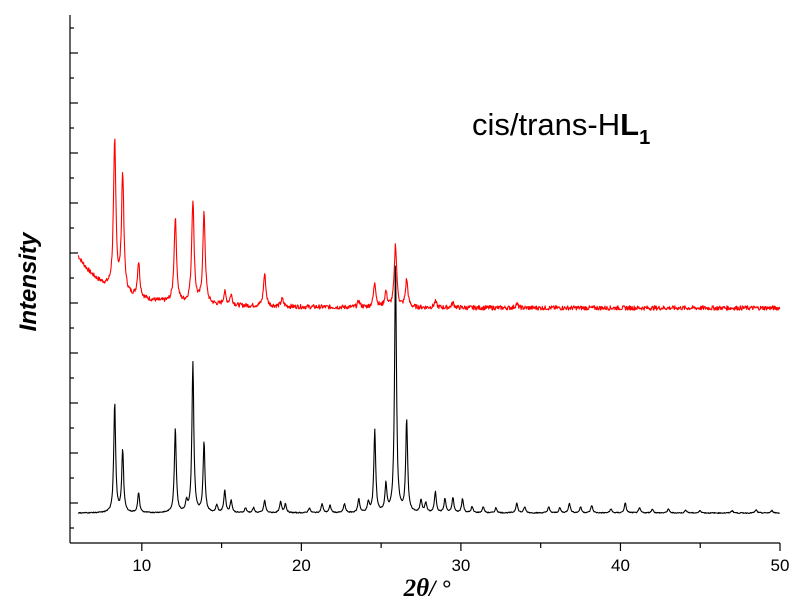 The width and height of the screenshot is (794, 607). What do you see at coordinates (460, 565) in the screenshot?
I see `x-tick-label: 30` at bounding box center [460, 565].